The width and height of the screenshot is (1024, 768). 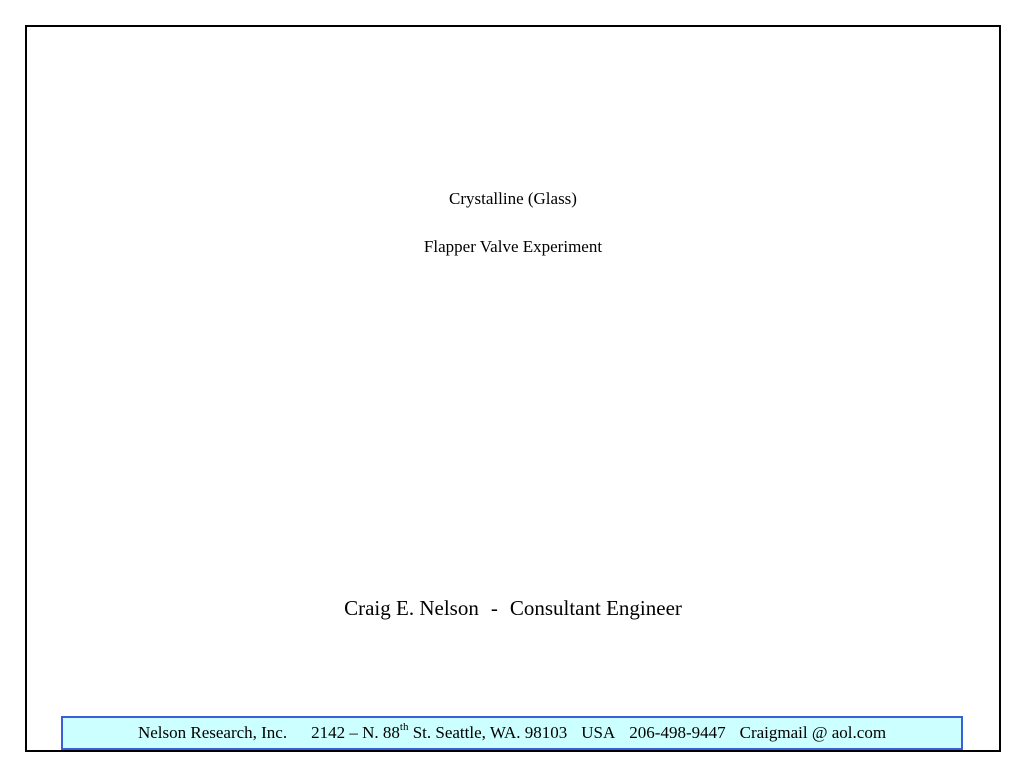 I want to click on slide-subtitle: Flapper Valve Experiment, so click(x=513, y=246).